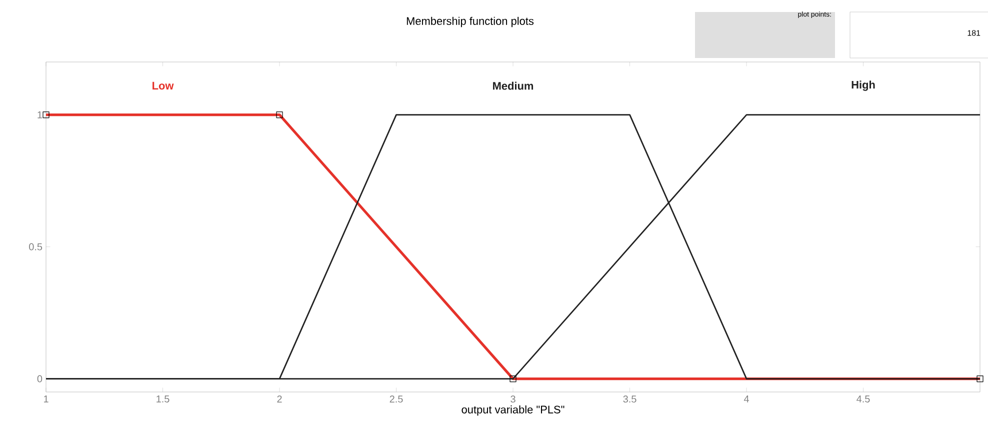 Image resolution: width=988 pixels, height=437 pixels. Describe the element at coordinates (629, 399) in the screenshot. I see `x-tick-label: 3.5` at that location.